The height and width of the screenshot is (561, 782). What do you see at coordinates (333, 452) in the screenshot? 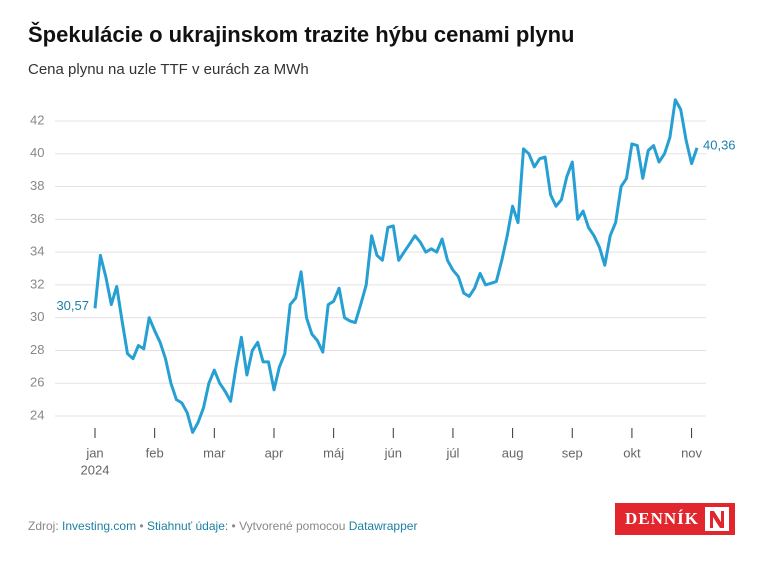
I see `x-tick-label: máj` at bounding box center [333, 452].